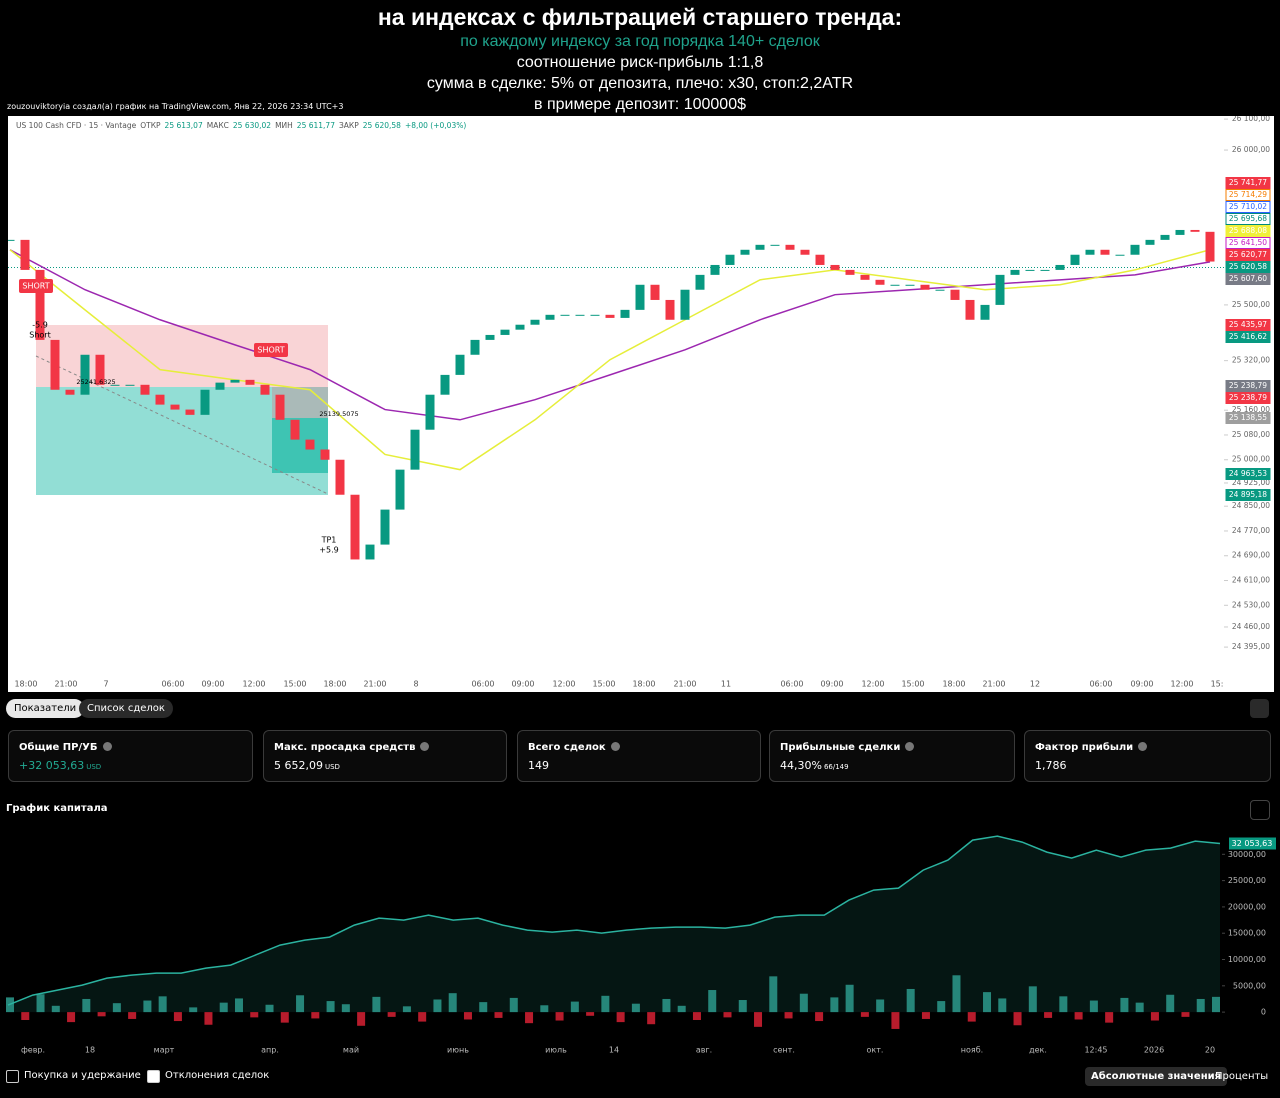  Describe the element at coordinates (1248, 266) in the screenshot. I see `price-tag-label: 25 620,58` at that location.